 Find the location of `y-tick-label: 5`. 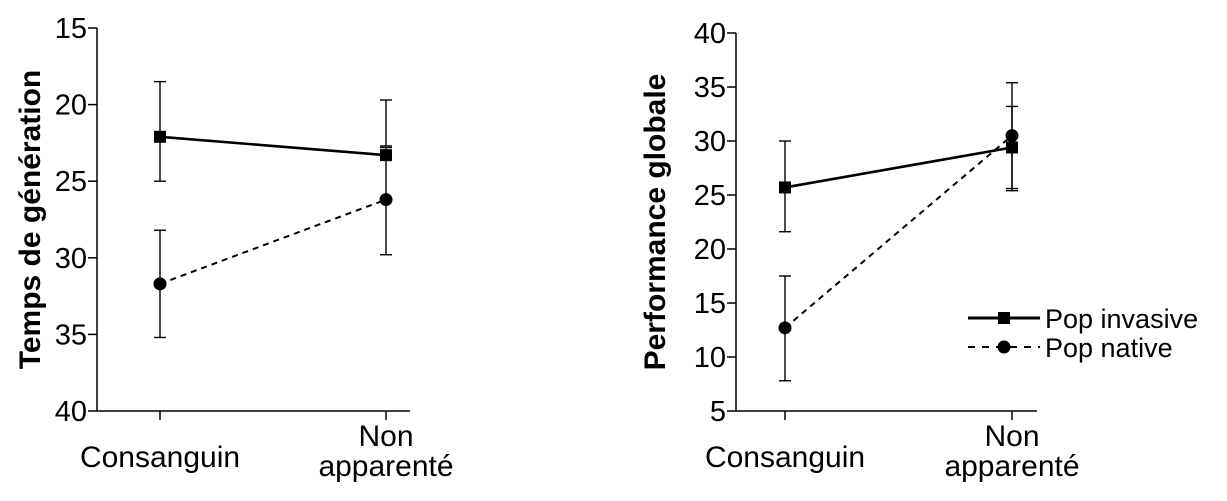

y-tick-label: 5 is located at coordinates (718, 412).